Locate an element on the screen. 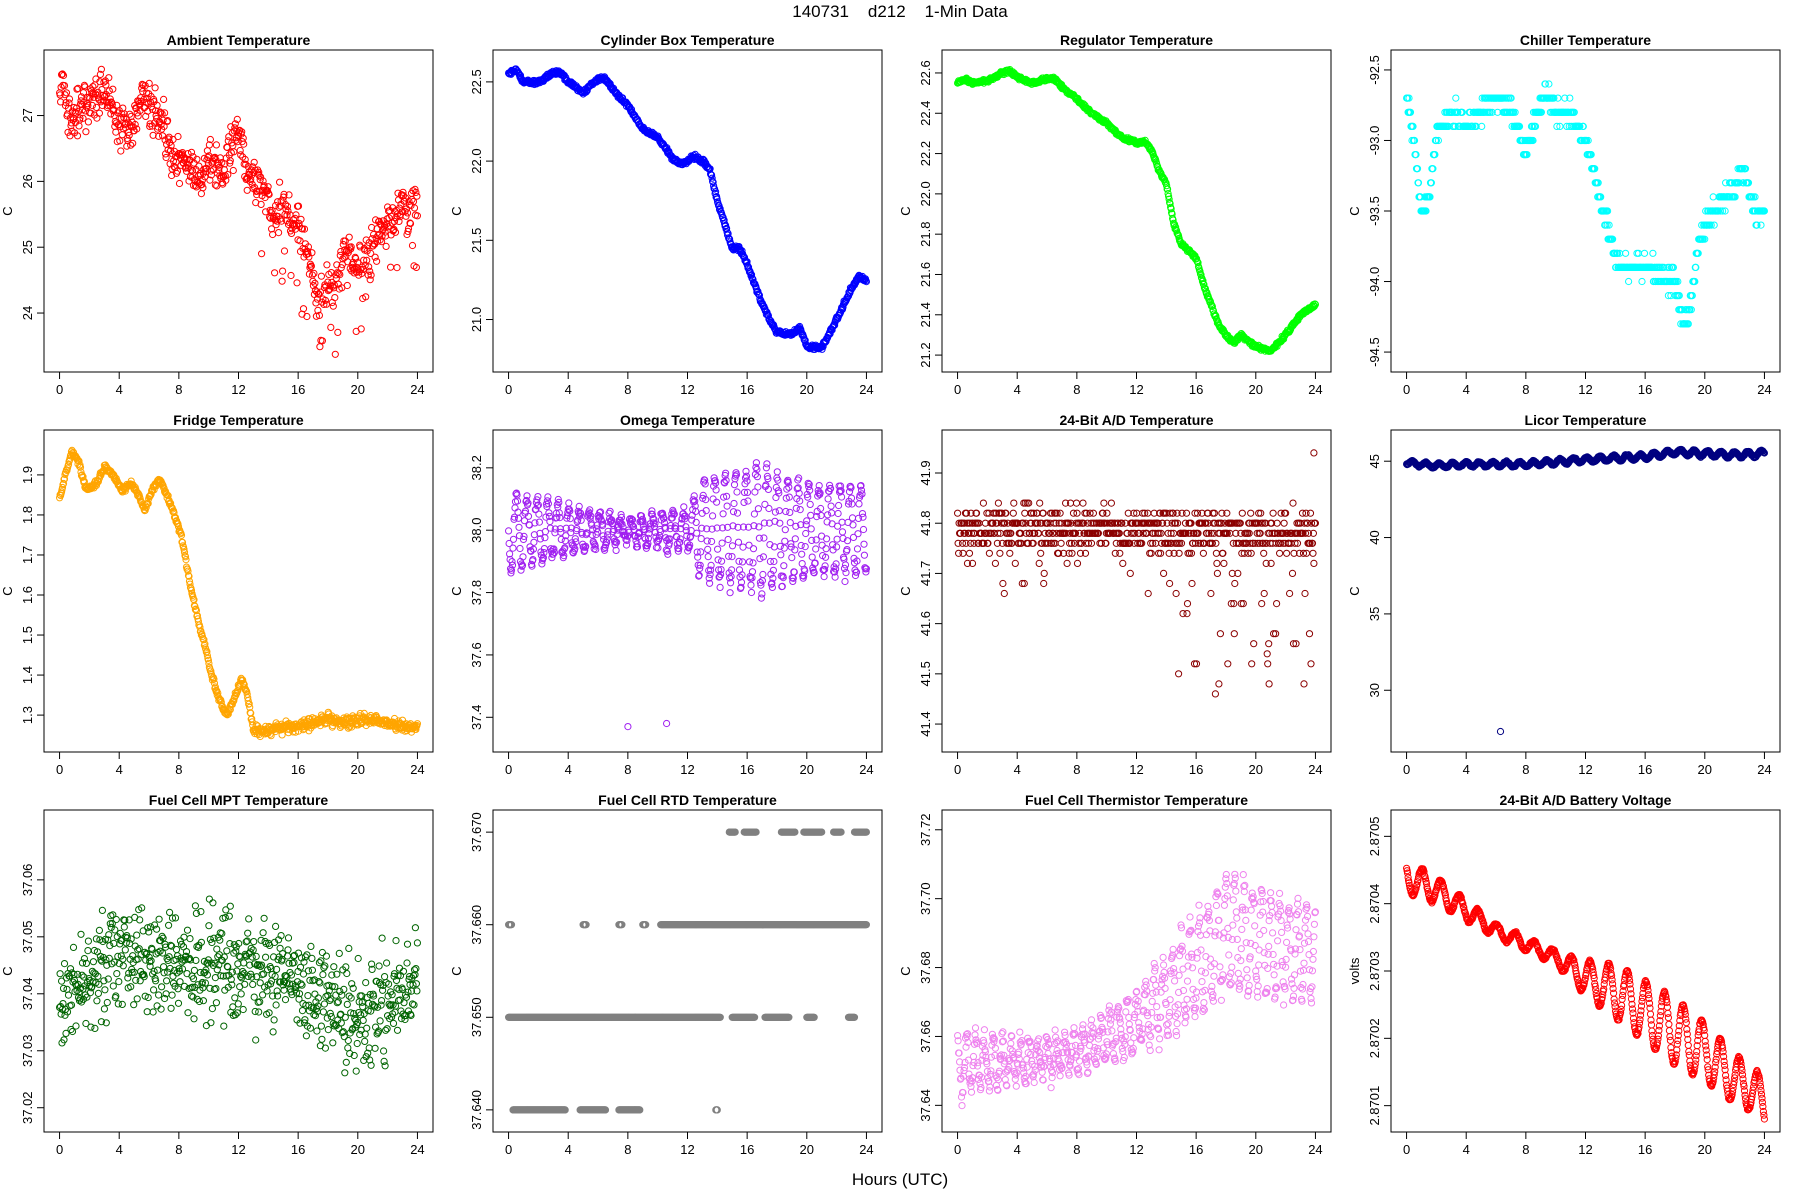 The height and width of the screenshot is (1200, 1800). y-tick-label: 38.2 is located at coordinates (476, 467).